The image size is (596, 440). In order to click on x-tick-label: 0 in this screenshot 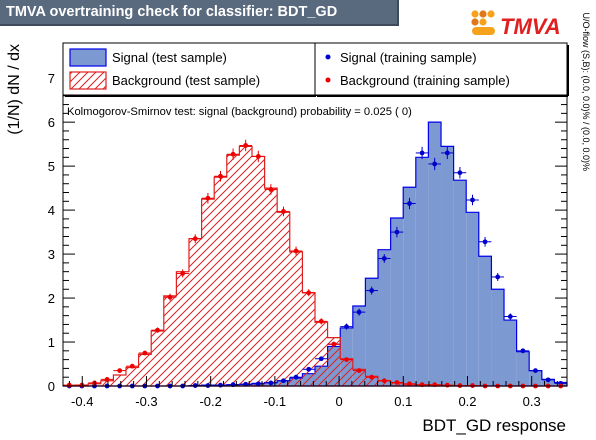, I will do `click(338, 401)`.